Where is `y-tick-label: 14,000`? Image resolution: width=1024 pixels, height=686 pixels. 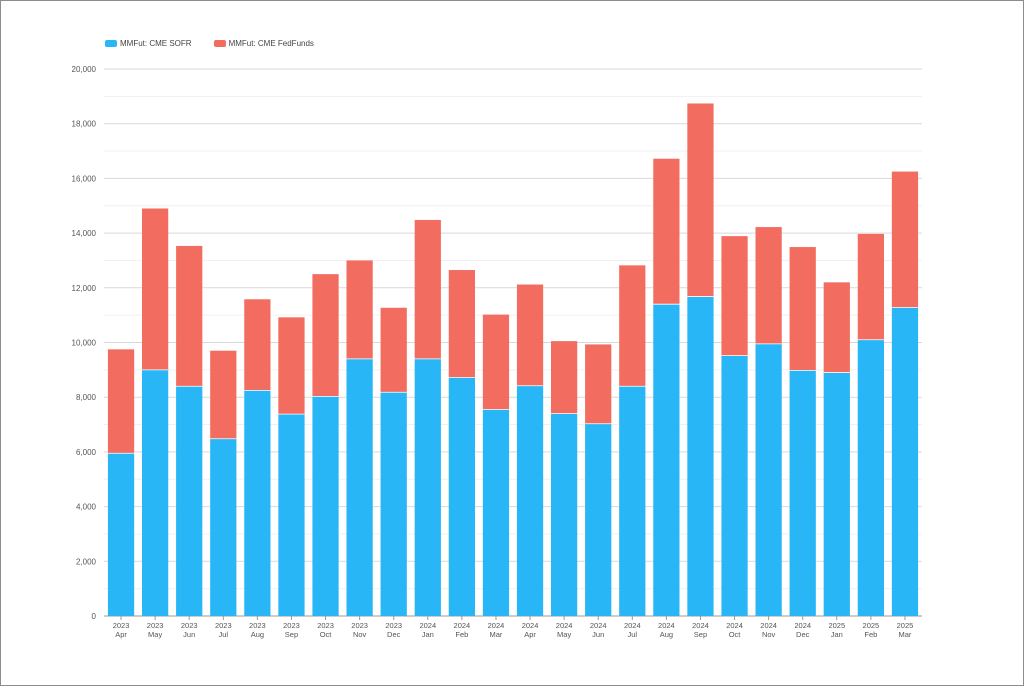 y-tick-label: 14,000 is located at coordinates (84, 233).